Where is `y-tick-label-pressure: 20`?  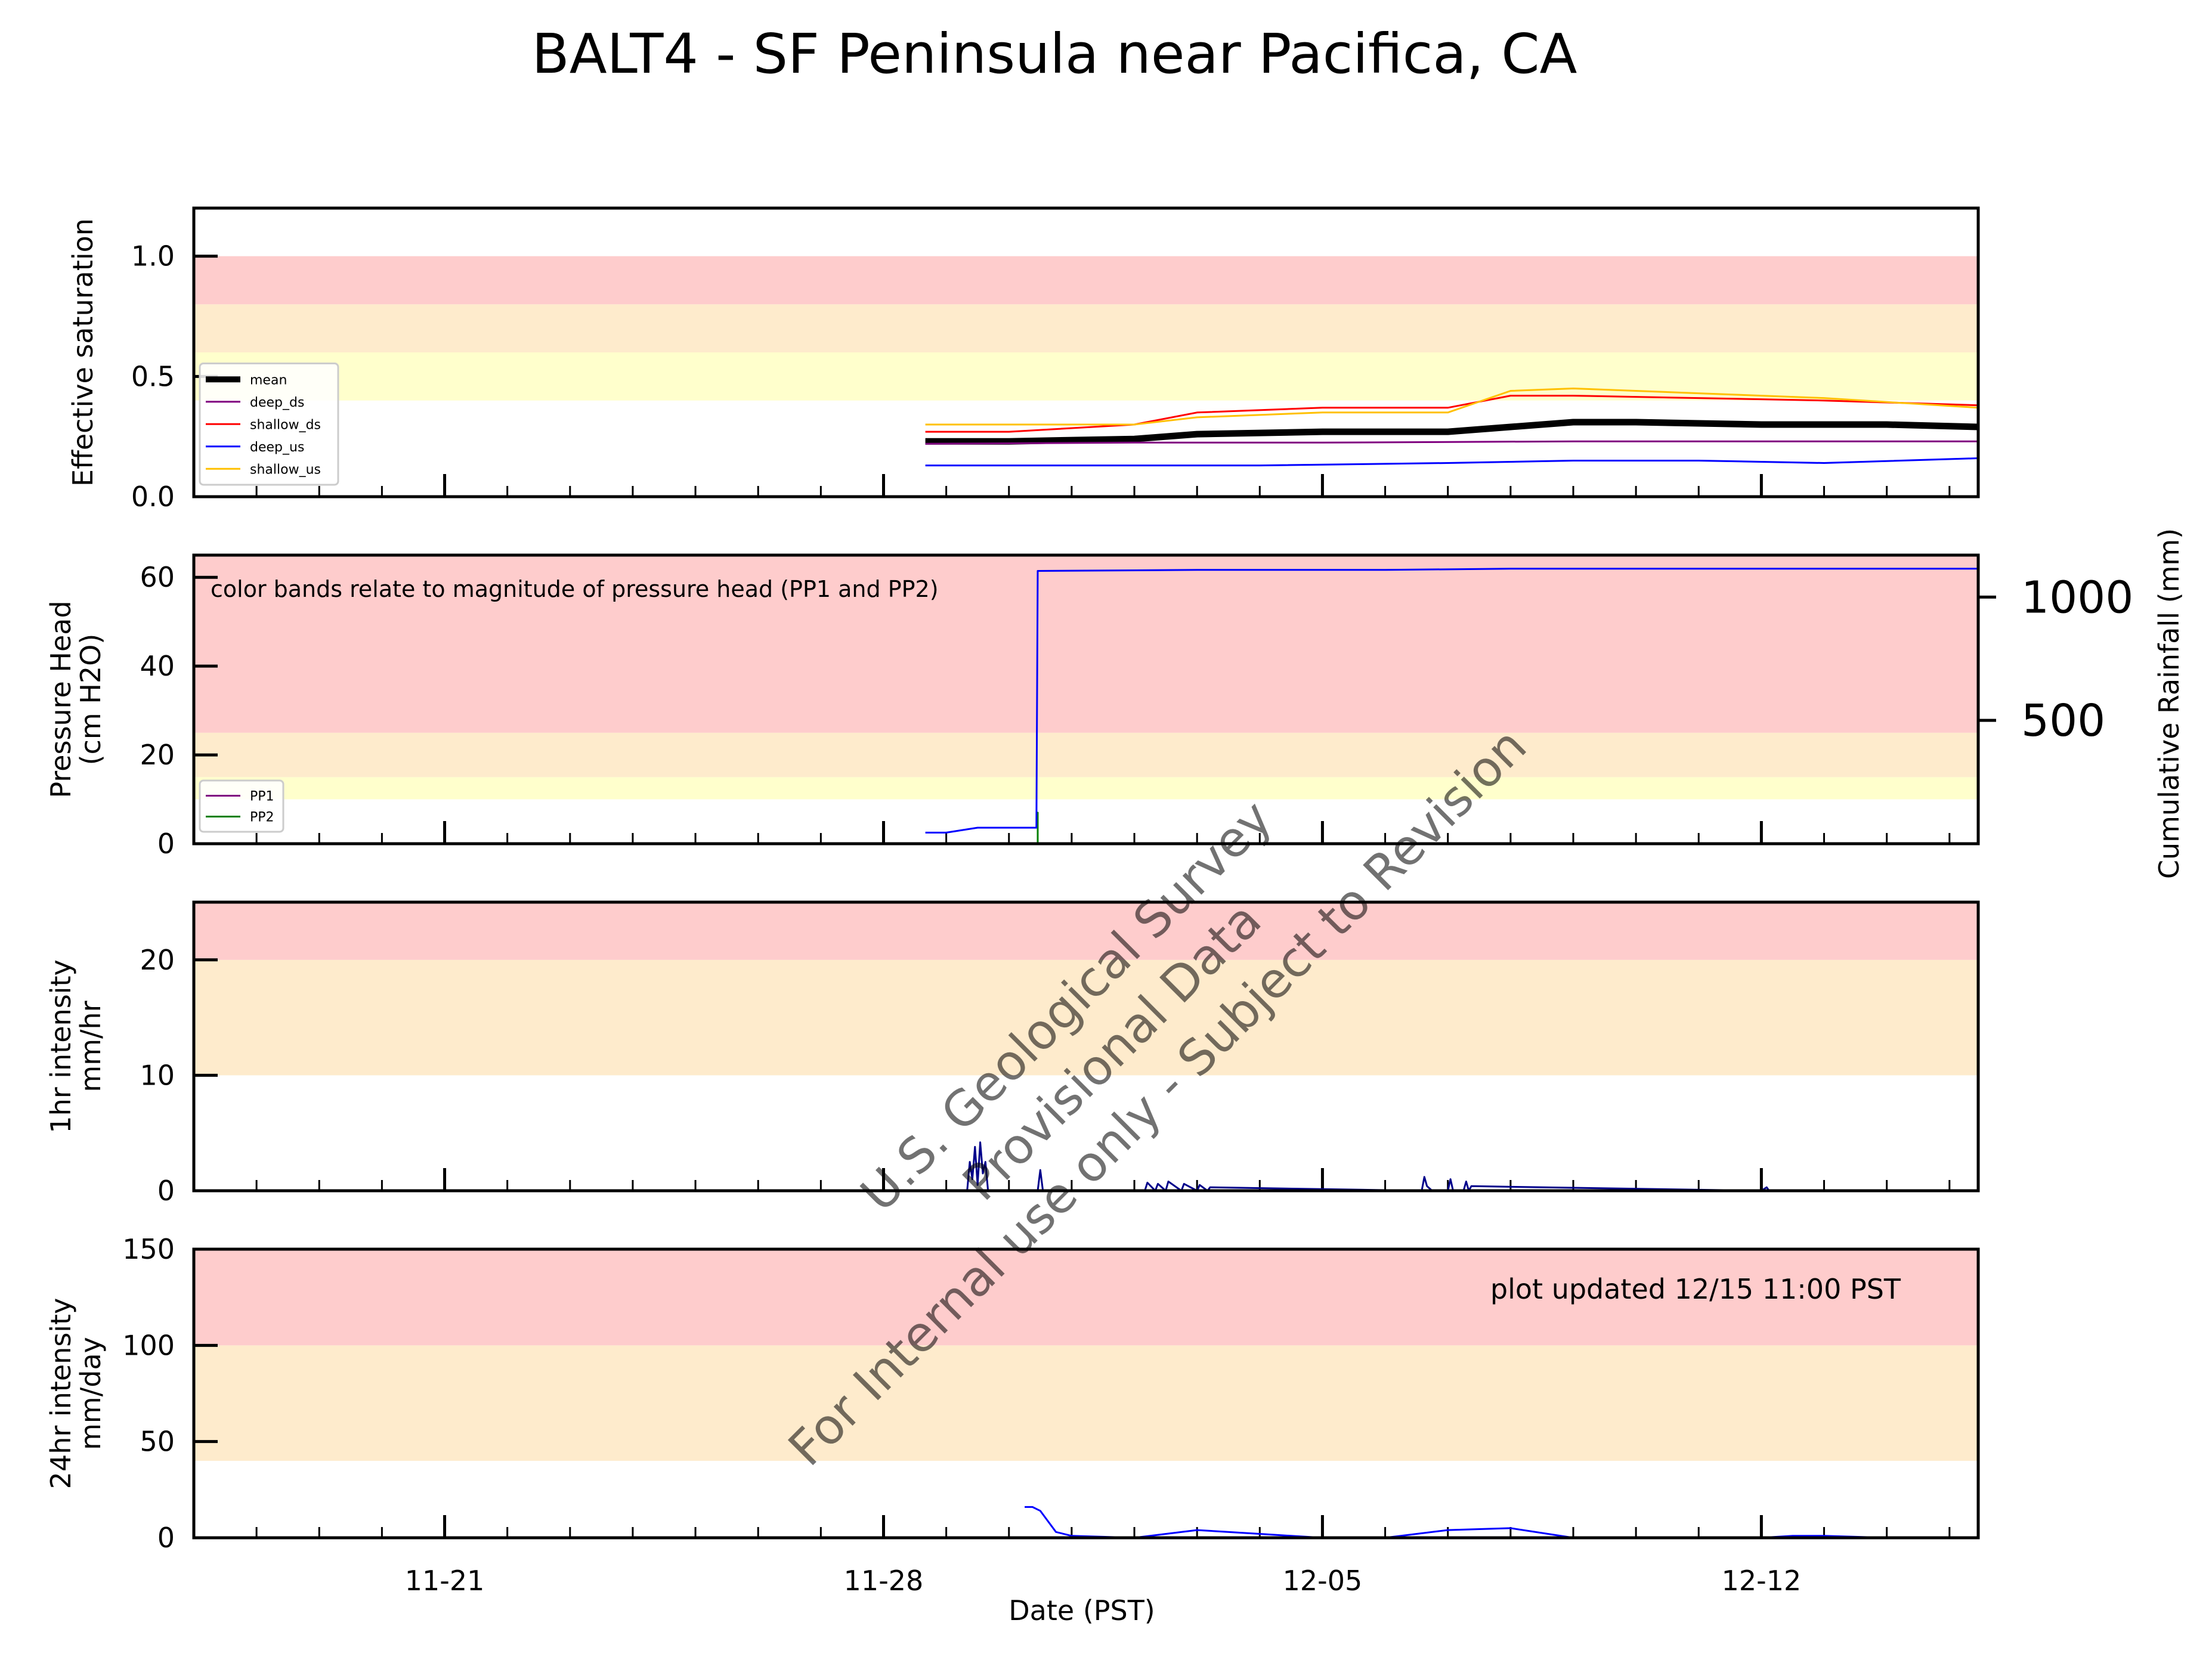
y-tick-label-pressure: 20 is located at coordinates (158, 755).